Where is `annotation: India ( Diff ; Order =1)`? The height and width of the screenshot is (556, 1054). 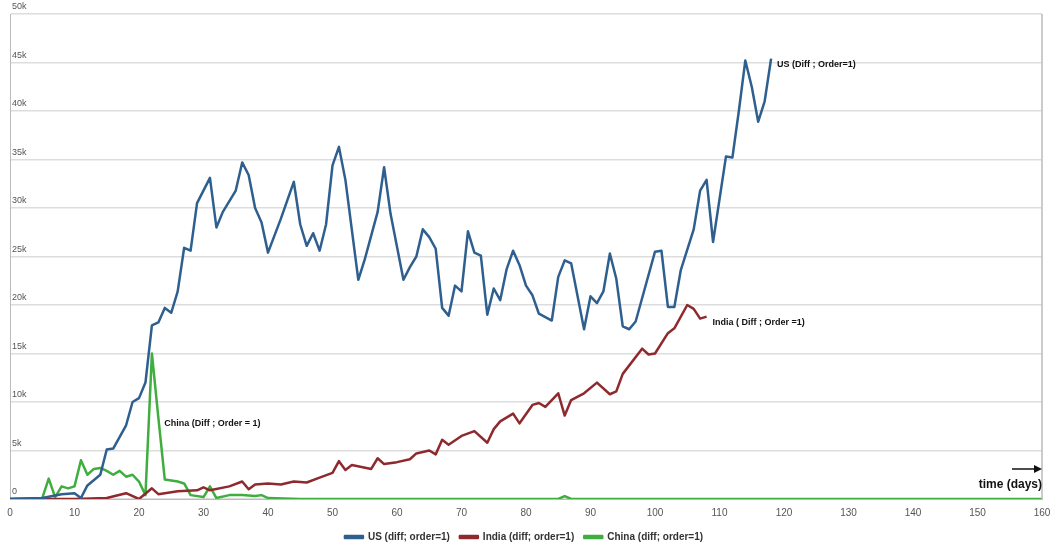
annotation: India ( Diff ; Order =1) is located at coordinates (758, 322).